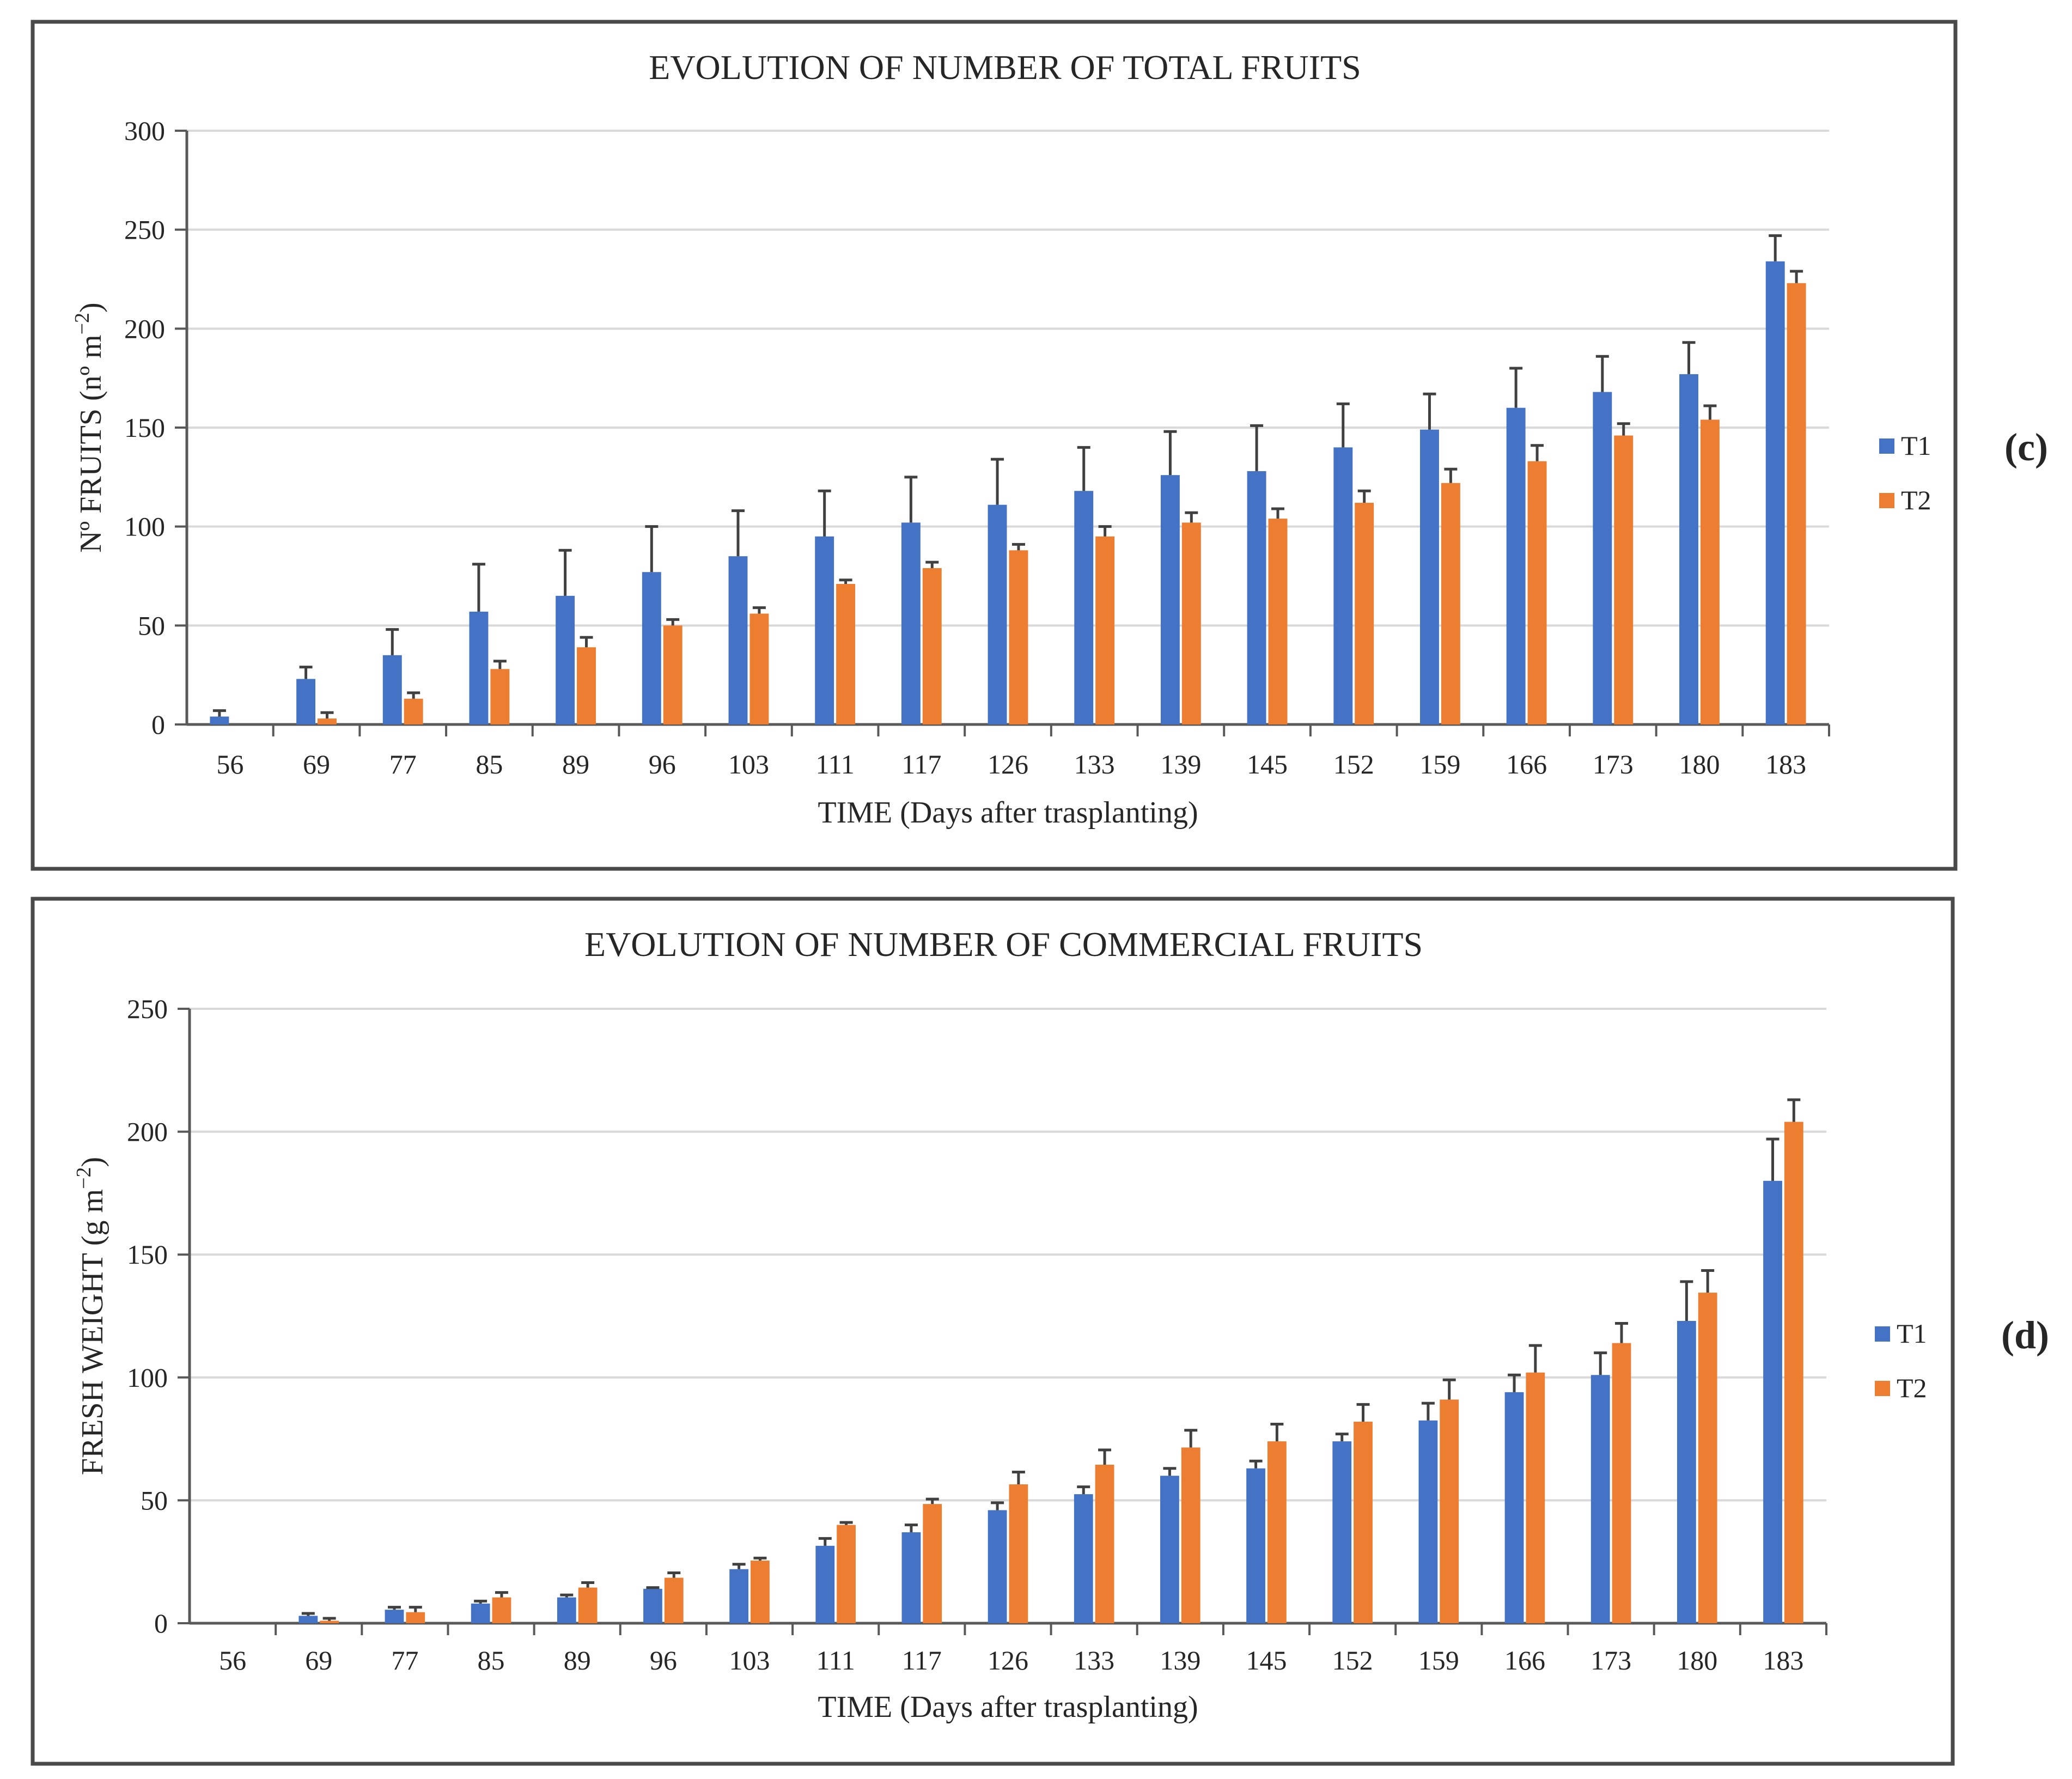 Image resolution: width=2072 pixels, height=1779 pixels. What do you see at coordinates (233, 1660) in the screenshot?
I see `x-tick-label: 56` at bounding box center [233, 1660].